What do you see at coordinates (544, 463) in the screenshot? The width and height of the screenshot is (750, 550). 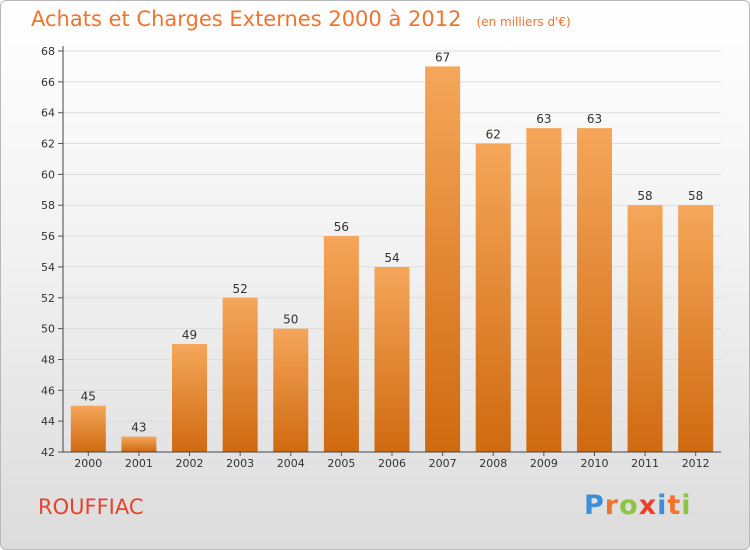 I see `x-tick-label: 2009` at bounding box center [544, 463].